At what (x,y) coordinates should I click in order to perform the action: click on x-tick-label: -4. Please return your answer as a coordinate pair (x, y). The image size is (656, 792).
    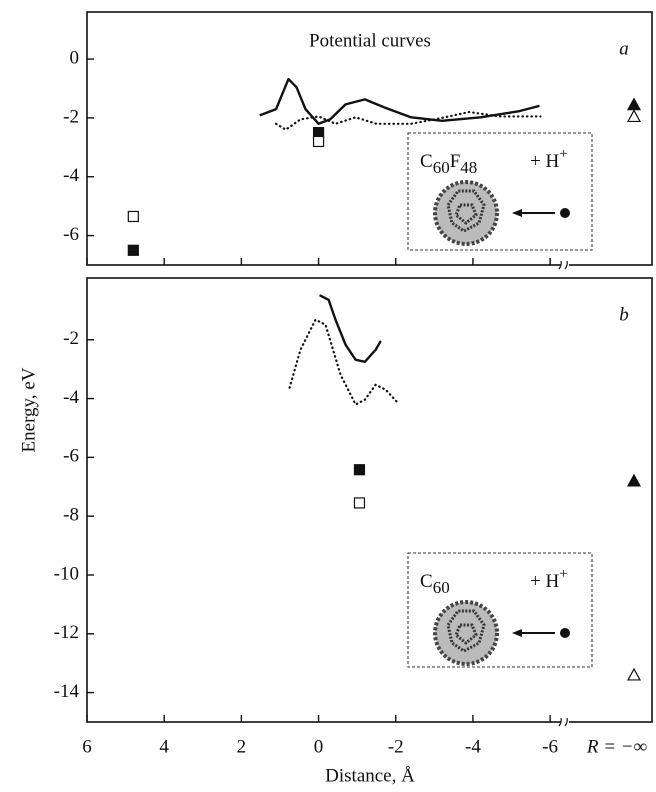
    Looking at the image, I should click on (473, 746).